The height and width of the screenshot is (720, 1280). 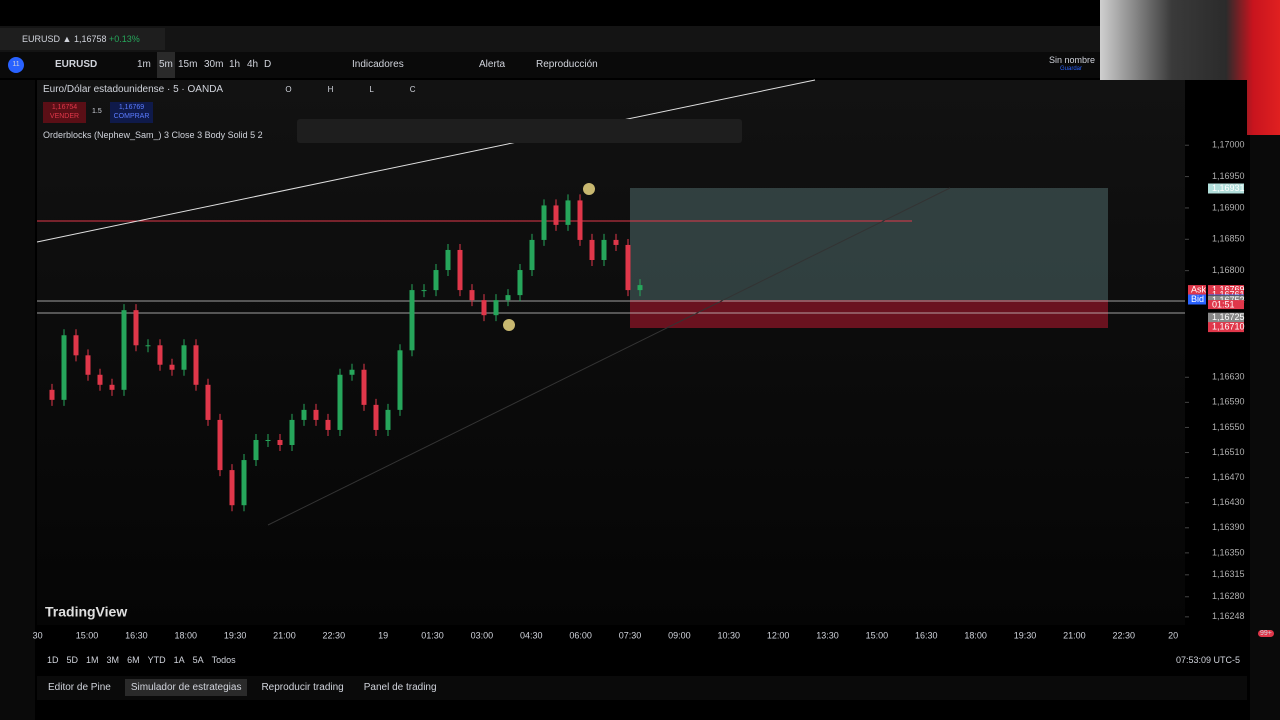 What do you see at coordinates (64, 116) in the screenshot?
I see `sell-label: VENDER` at bounding box center [64, 116].